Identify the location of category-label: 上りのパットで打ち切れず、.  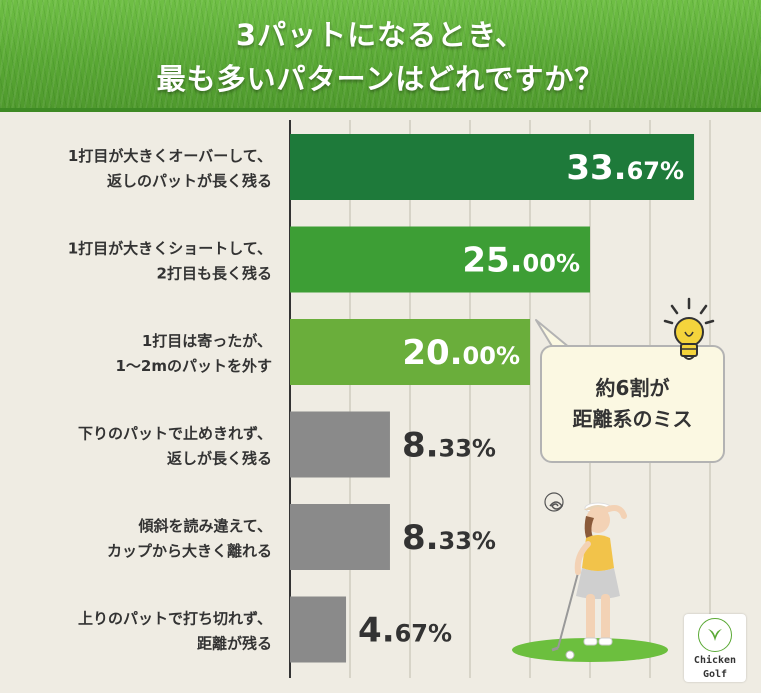
(175, 619).